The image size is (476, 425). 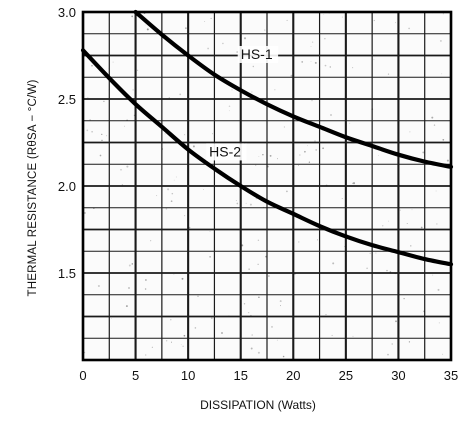 I want to click on x-tick-label: 10, so click(x=188, y=375).